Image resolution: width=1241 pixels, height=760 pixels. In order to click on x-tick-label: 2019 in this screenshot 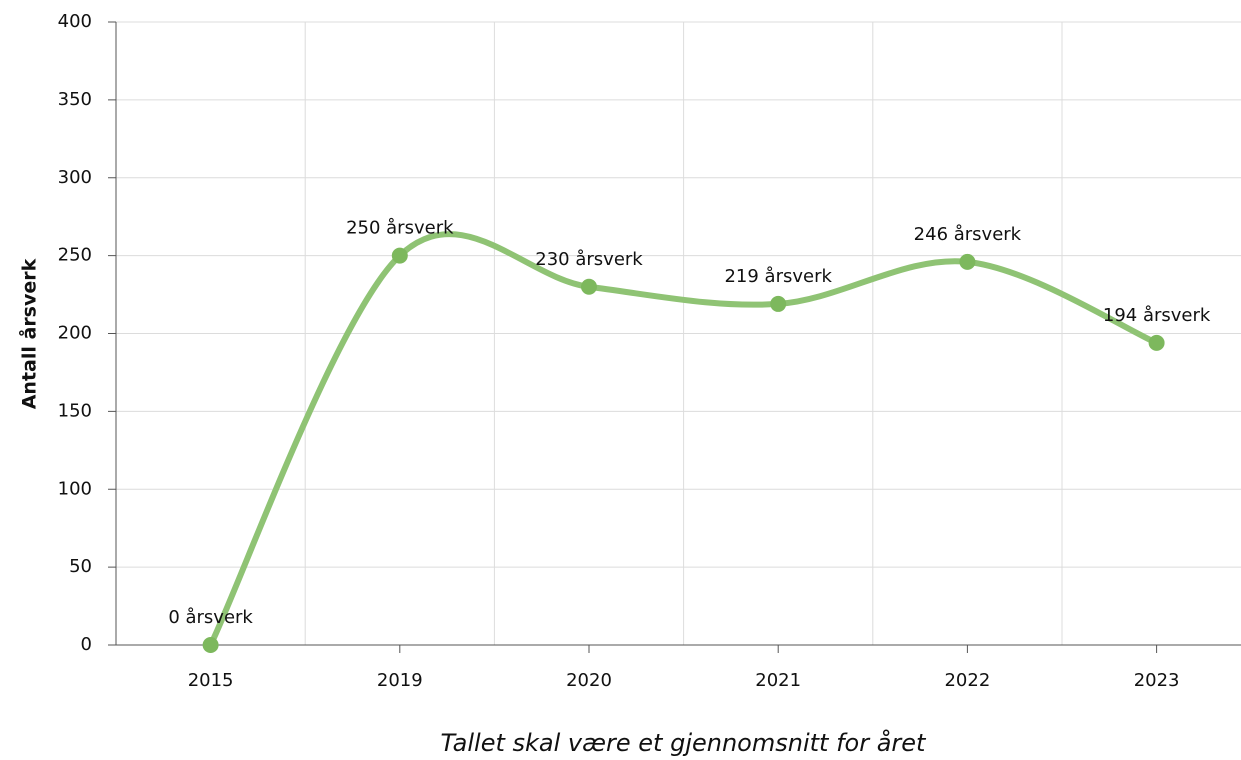, I will do `click(400, 680)`.